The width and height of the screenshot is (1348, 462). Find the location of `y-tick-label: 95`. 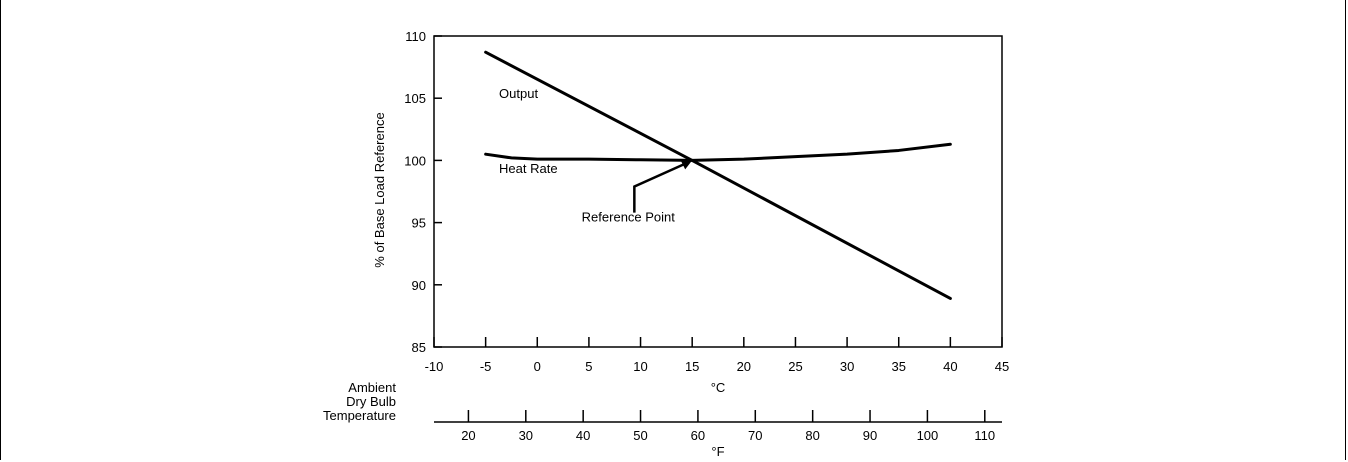

y-tick-label: 95 is located at coordinates (419, 223).